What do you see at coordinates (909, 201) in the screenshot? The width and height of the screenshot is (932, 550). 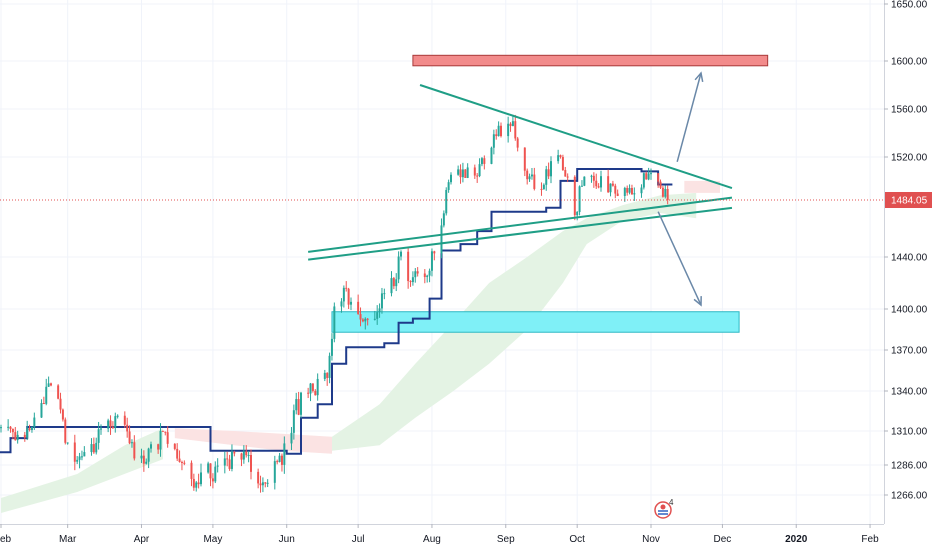 I see `last-price-label: 1484.05` at bounding box center [909, 201].